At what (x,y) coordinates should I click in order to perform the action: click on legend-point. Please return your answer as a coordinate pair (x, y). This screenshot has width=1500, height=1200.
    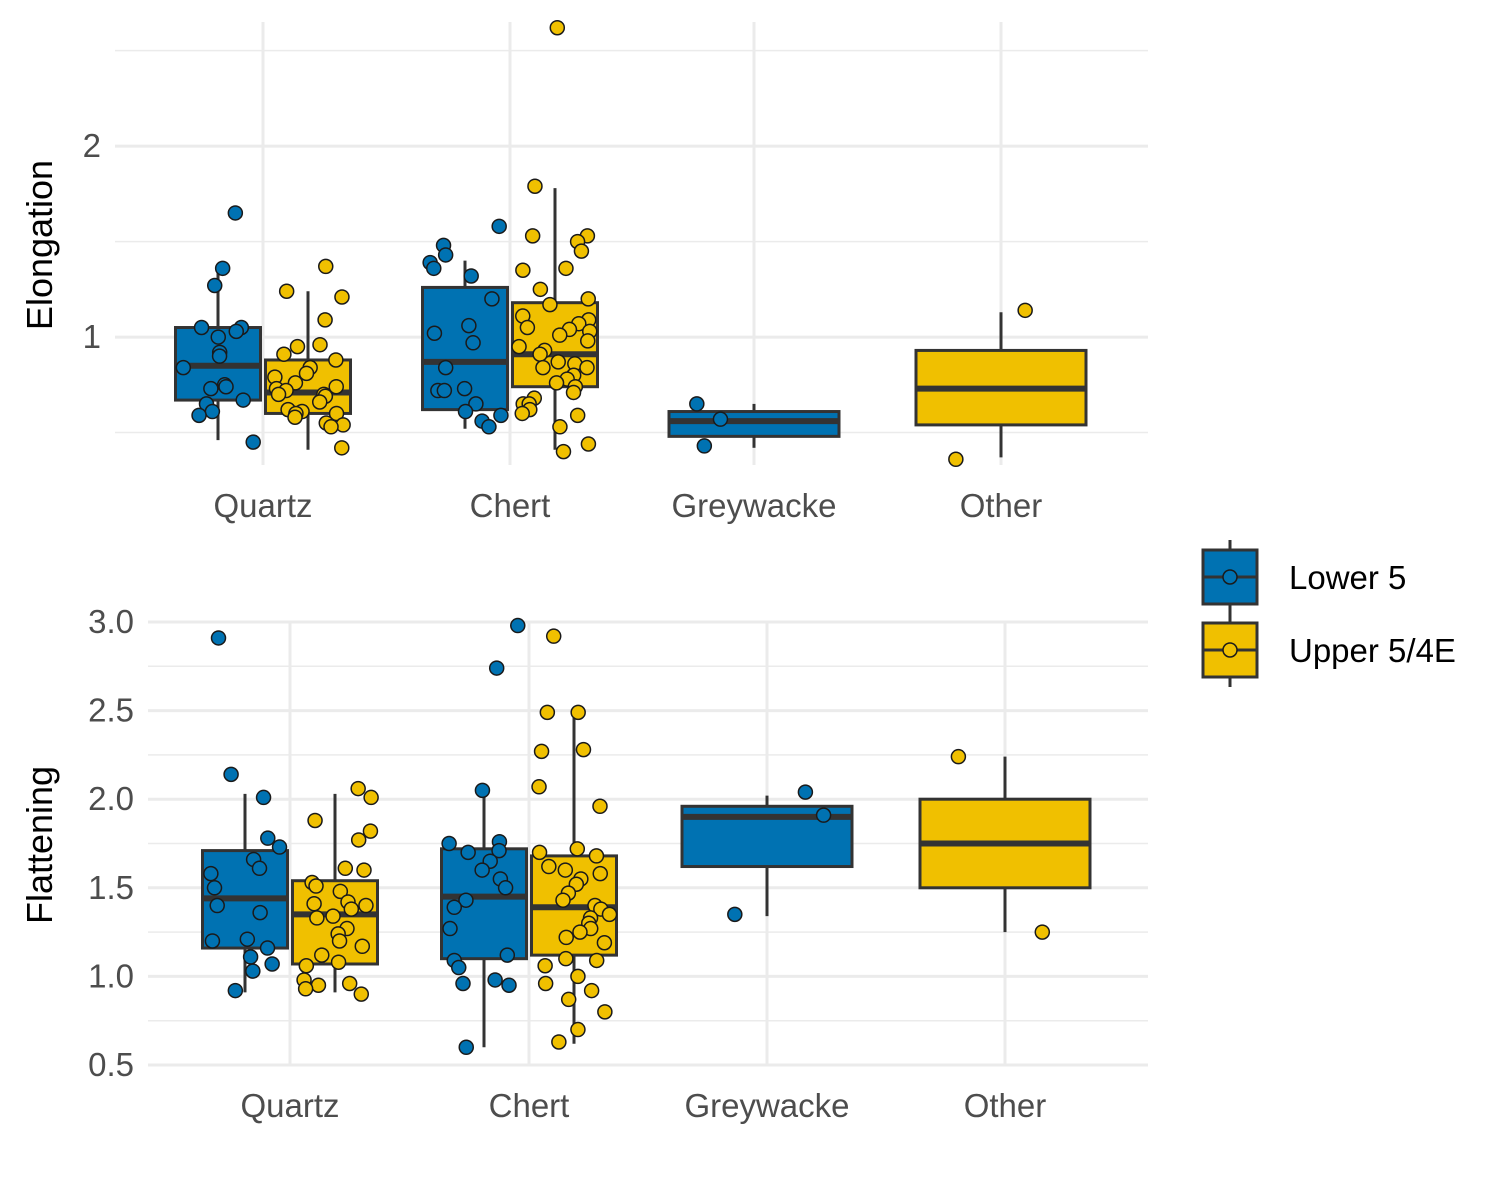
    Looking at the image, I should click on (1230, 650).